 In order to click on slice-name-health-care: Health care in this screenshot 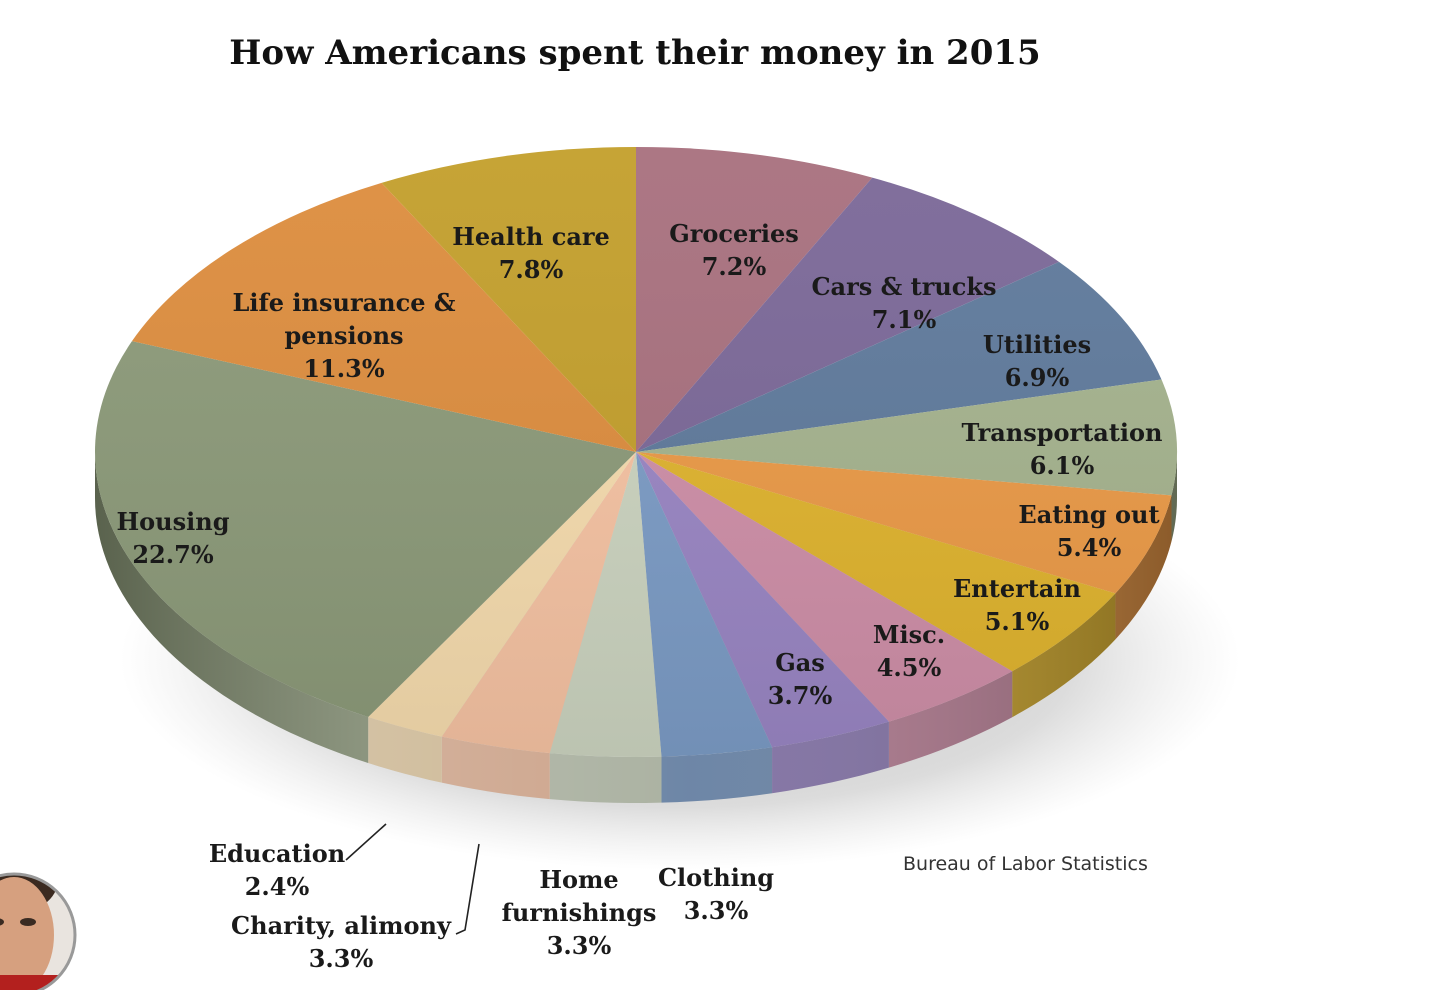, I will do `click(531, 236)`.